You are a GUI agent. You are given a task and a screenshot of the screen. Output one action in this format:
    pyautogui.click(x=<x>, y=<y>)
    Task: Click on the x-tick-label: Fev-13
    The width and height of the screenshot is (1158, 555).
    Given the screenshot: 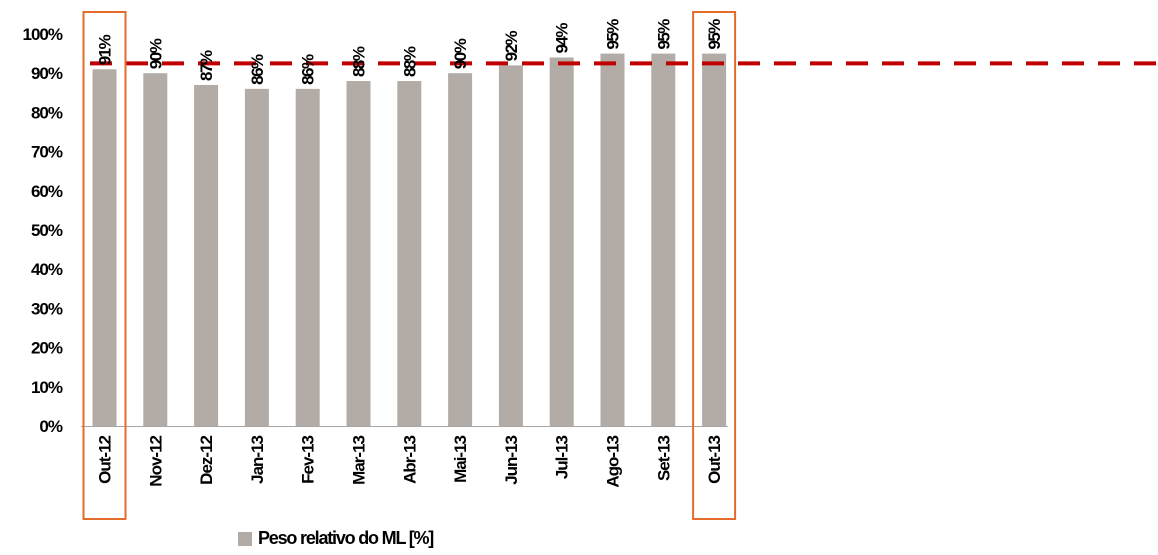 What is the action you would take?
    pyautogui.click(x=308, y=459)
    